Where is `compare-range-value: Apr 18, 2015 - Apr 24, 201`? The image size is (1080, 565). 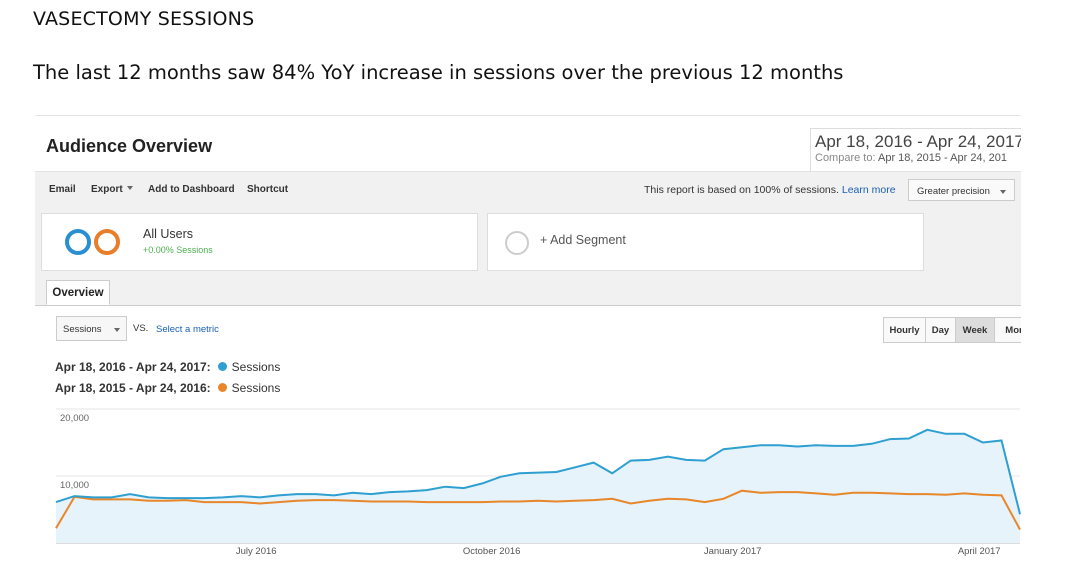 compare-range-value: Apr 18, 2015 - Apr 24, 201 is located at coordinates (942, 158).